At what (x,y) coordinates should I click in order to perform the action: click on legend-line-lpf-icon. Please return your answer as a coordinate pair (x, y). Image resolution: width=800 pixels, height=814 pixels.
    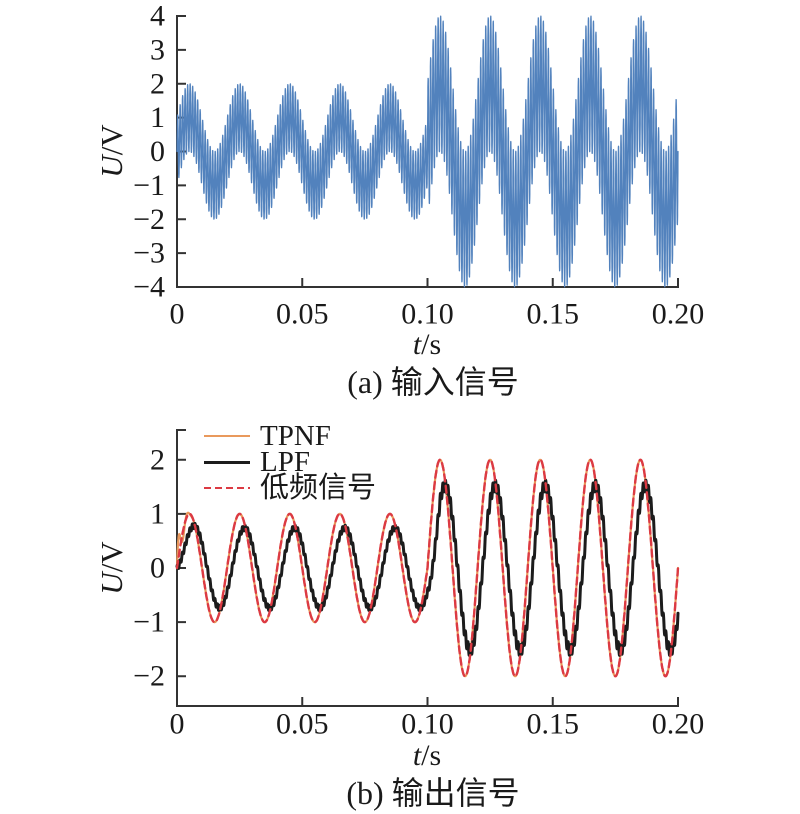
    Looking at the image, I should click on (227, 462).